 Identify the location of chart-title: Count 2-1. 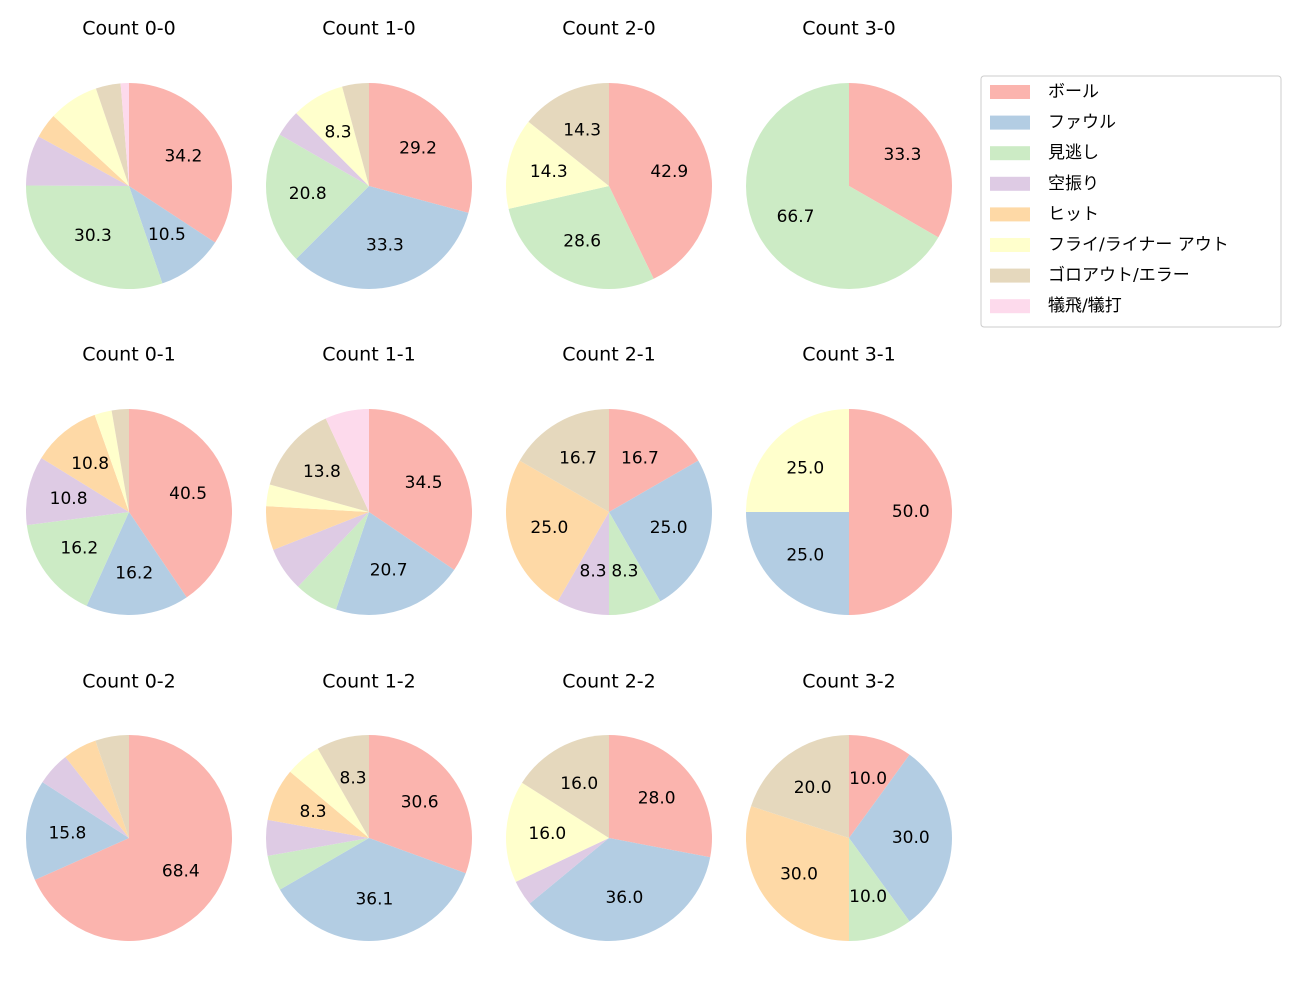
(609, 355).